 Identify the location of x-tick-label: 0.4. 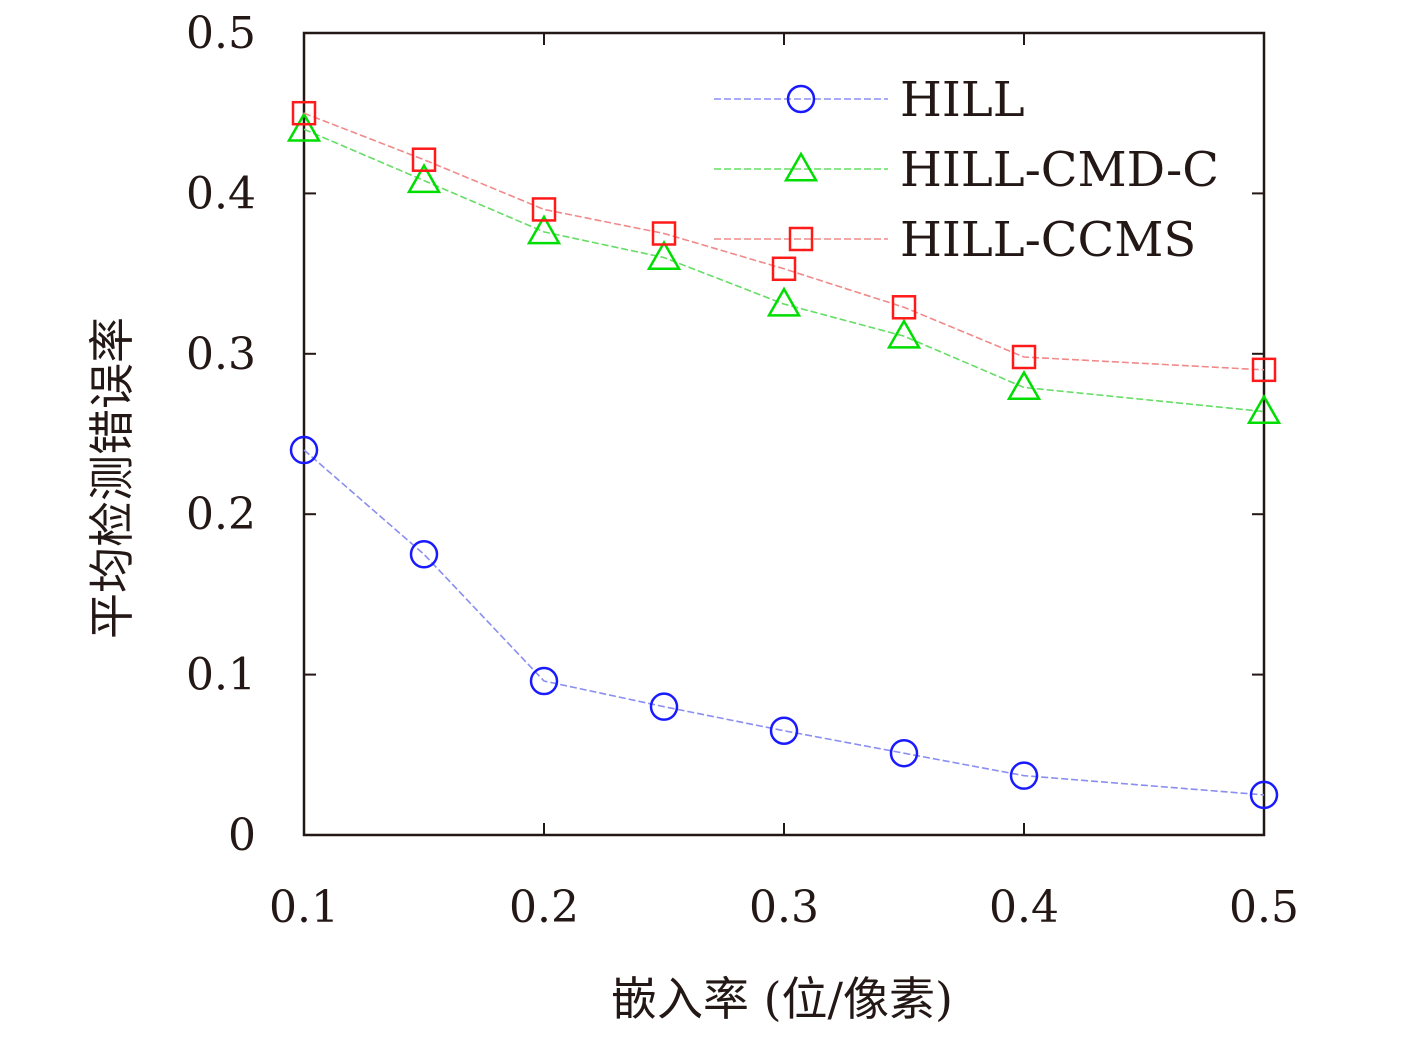
(1024, 907).